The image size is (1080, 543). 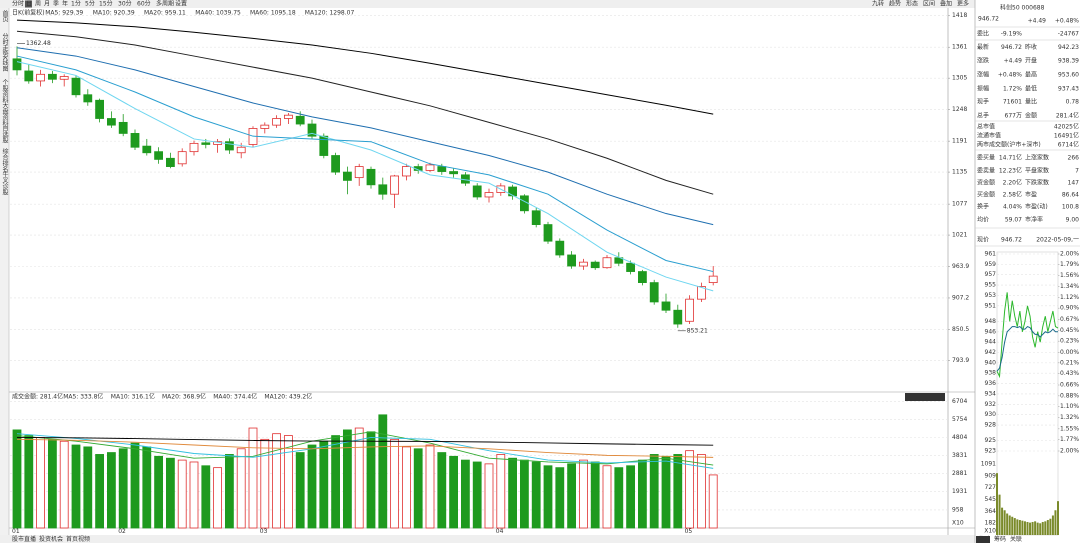 I want to click on quote-cell: 942.23, so click(x=1068, y=47).